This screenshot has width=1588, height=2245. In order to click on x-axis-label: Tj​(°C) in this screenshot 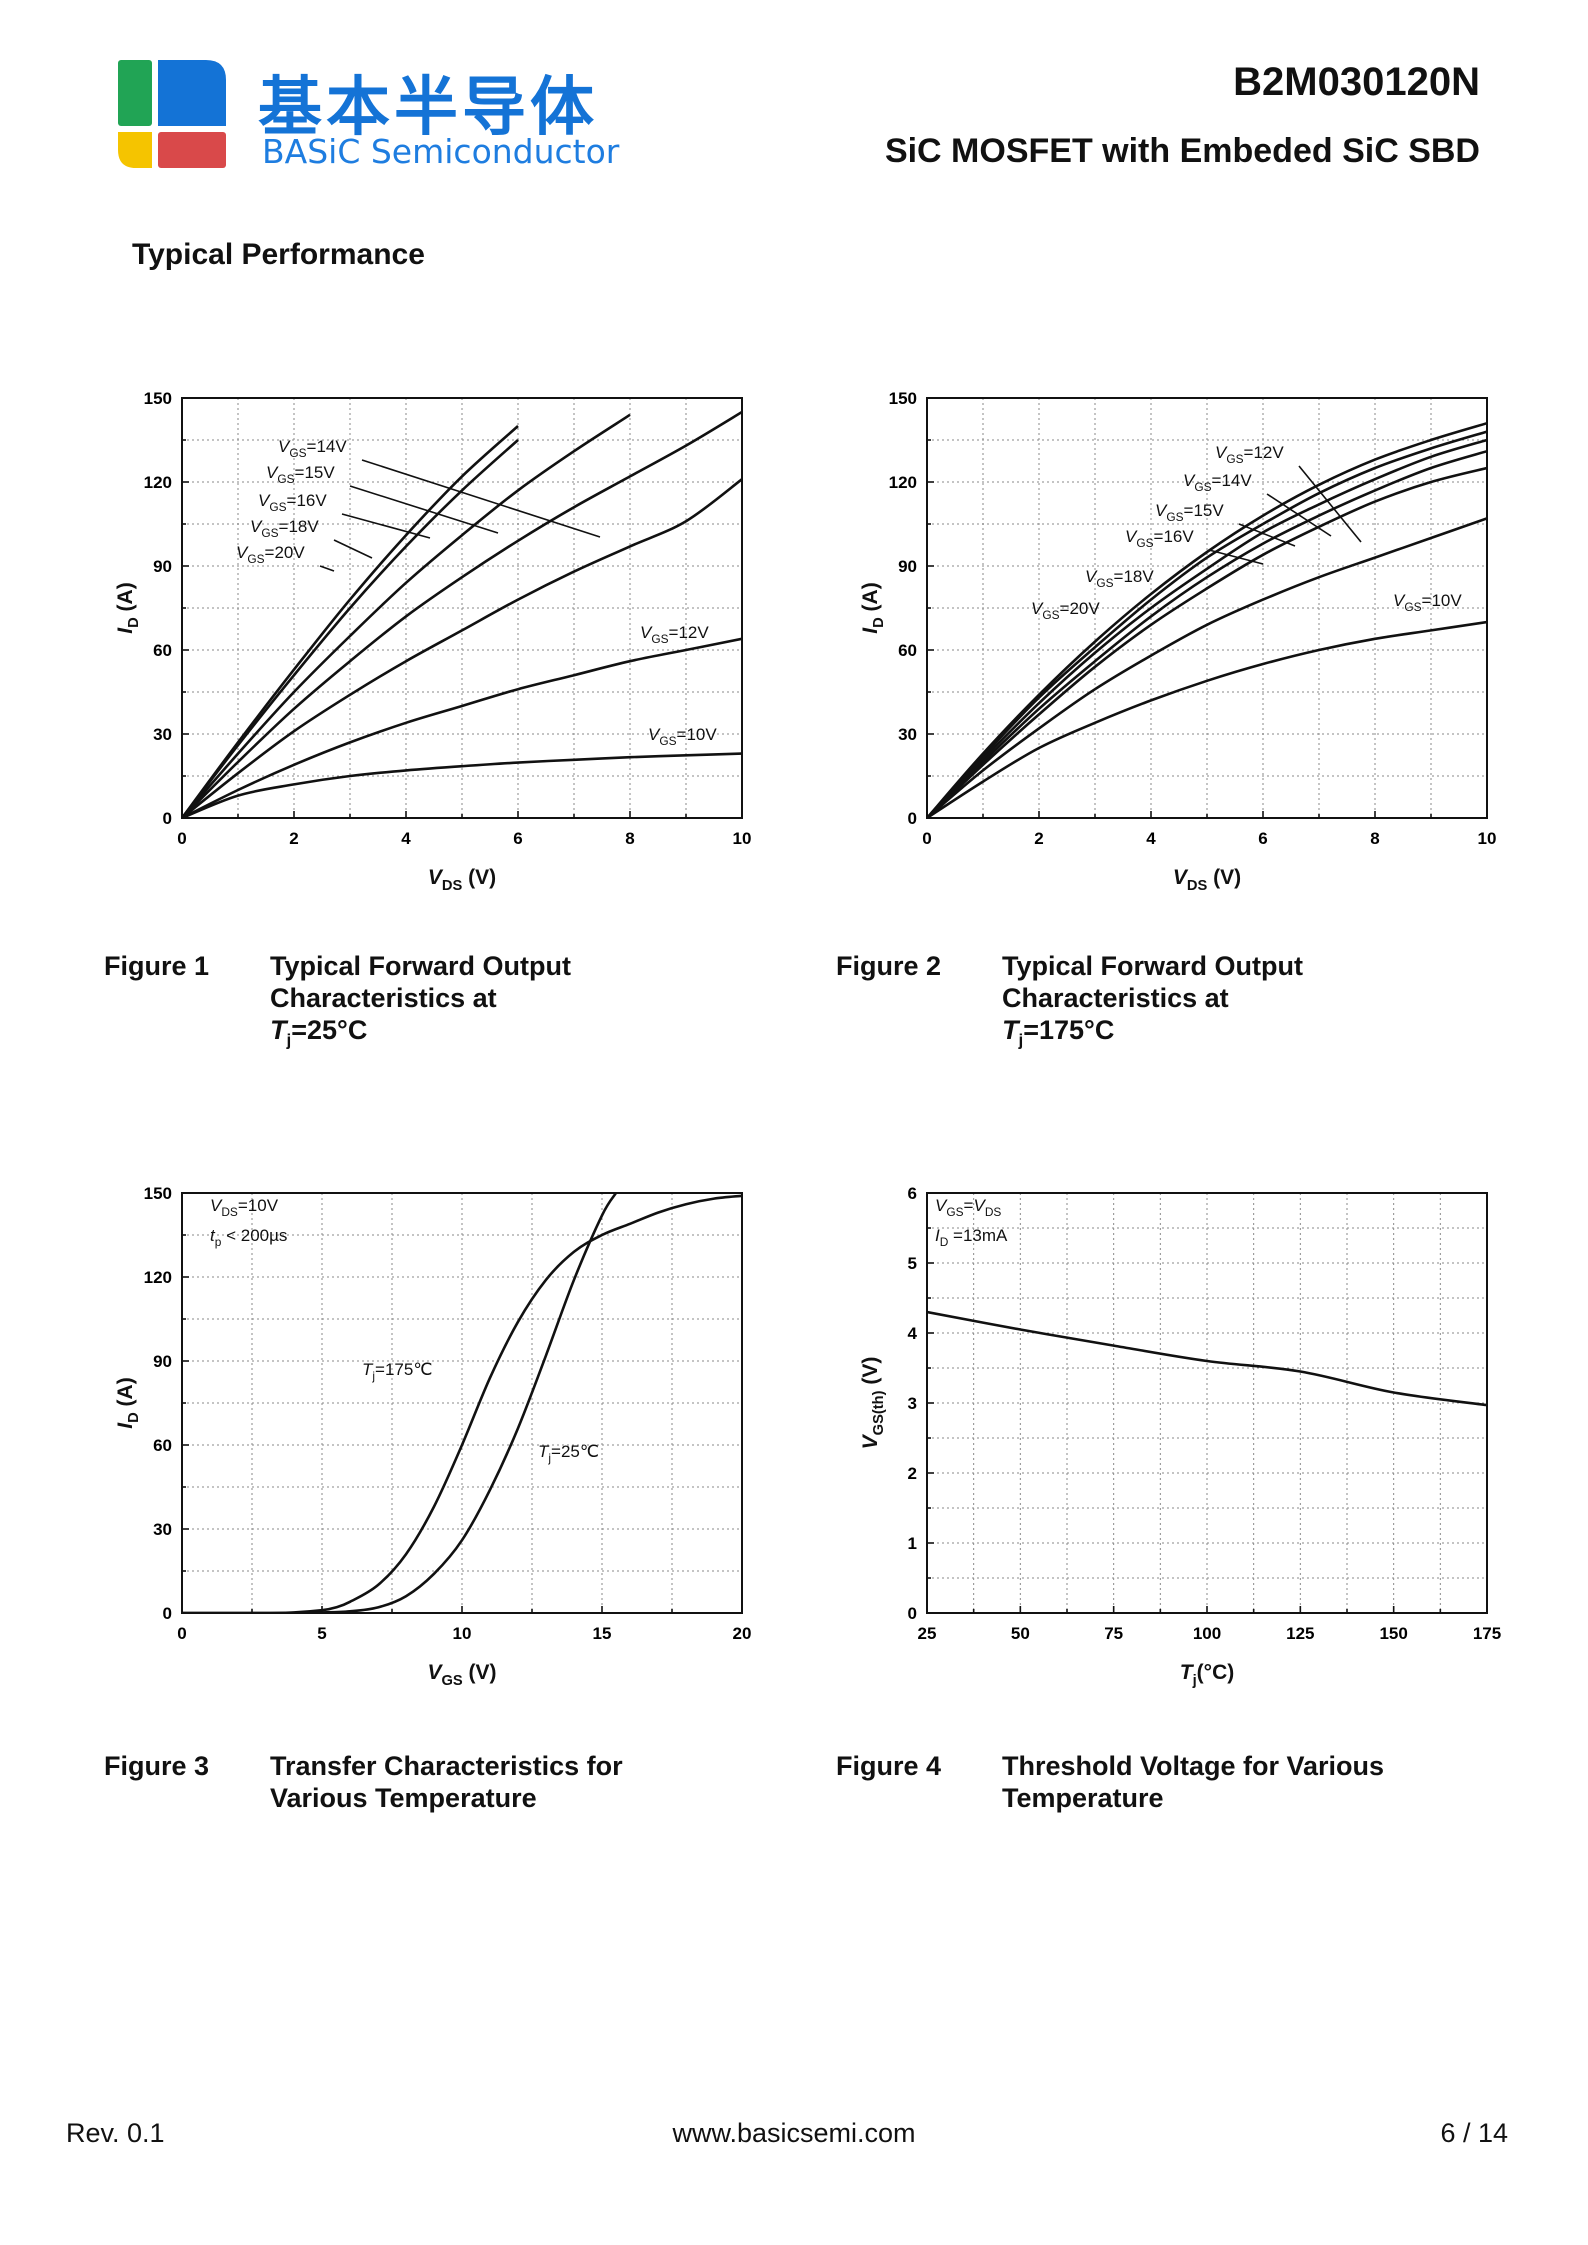, I will do `click(1207, 1675)`.